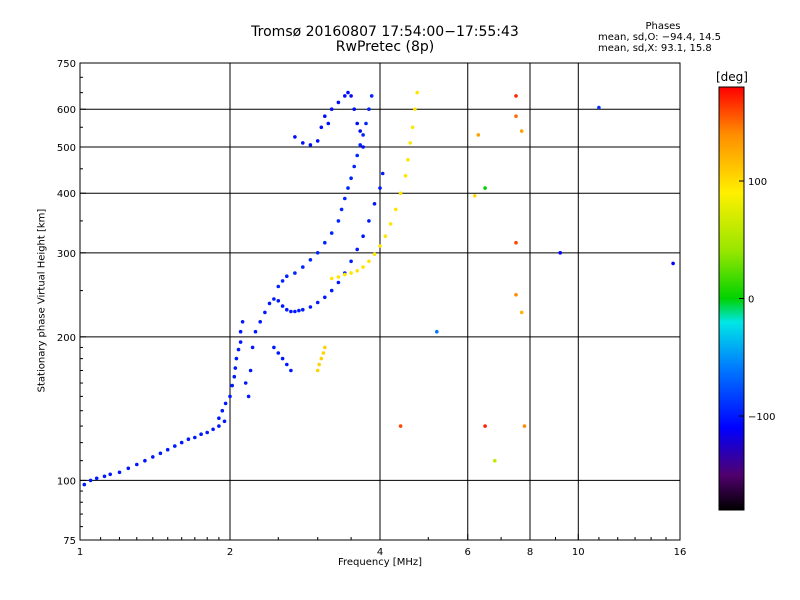 This screenshot has width=800, height=600. Describe the element at coordinates (66, 338) in the screenshot. I see `y-tick-label: 200` at that location.